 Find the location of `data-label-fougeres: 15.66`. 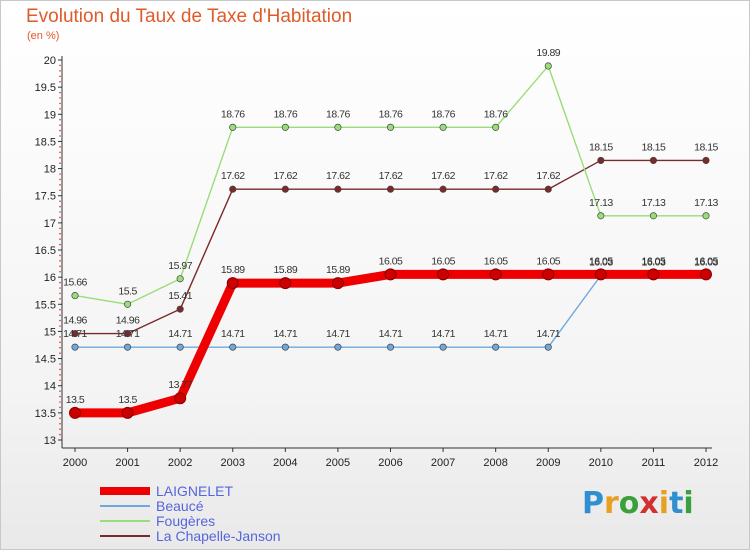

data-label-fougeres: 15.66 is located at coordinates (75, 283).